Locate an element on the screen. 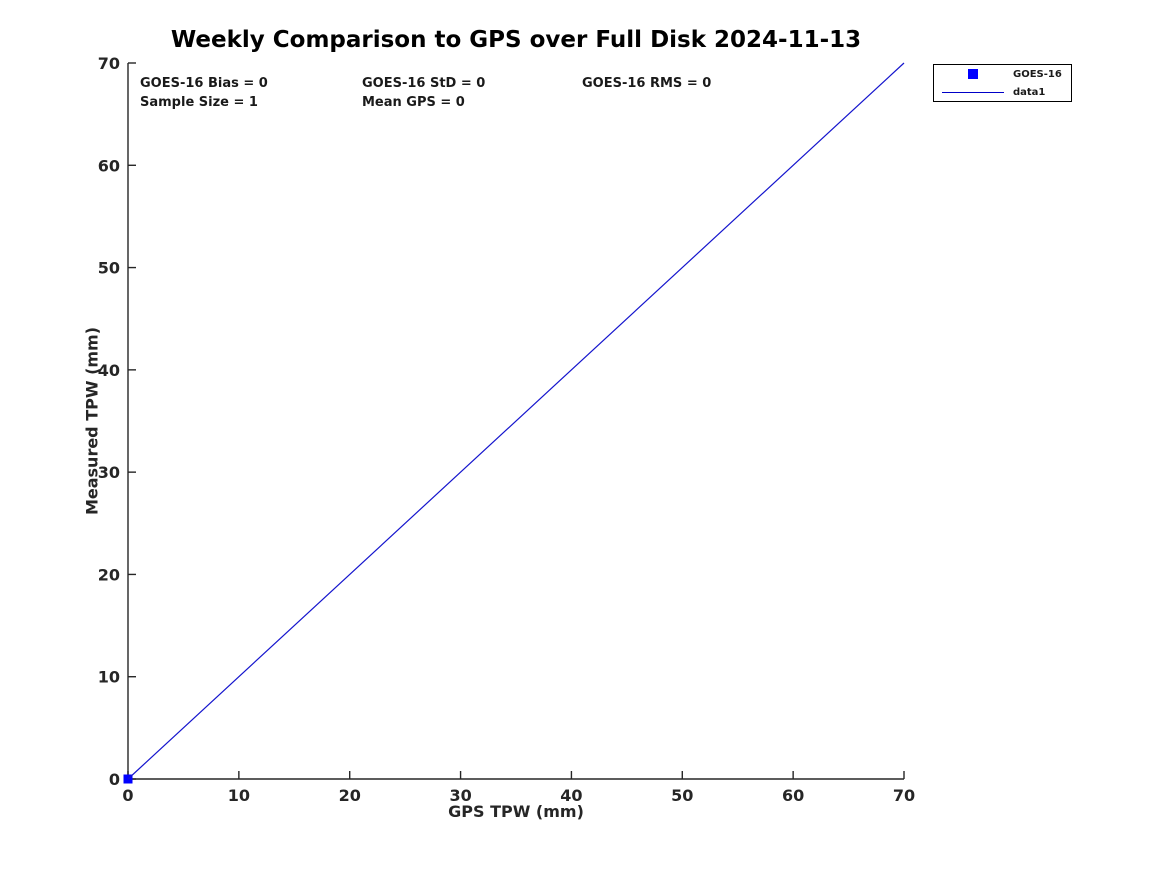 The height and width of the screenshot is (875, 1167). legend-entry-goes16: GOES-16 is located at coordinates (1002, 74).